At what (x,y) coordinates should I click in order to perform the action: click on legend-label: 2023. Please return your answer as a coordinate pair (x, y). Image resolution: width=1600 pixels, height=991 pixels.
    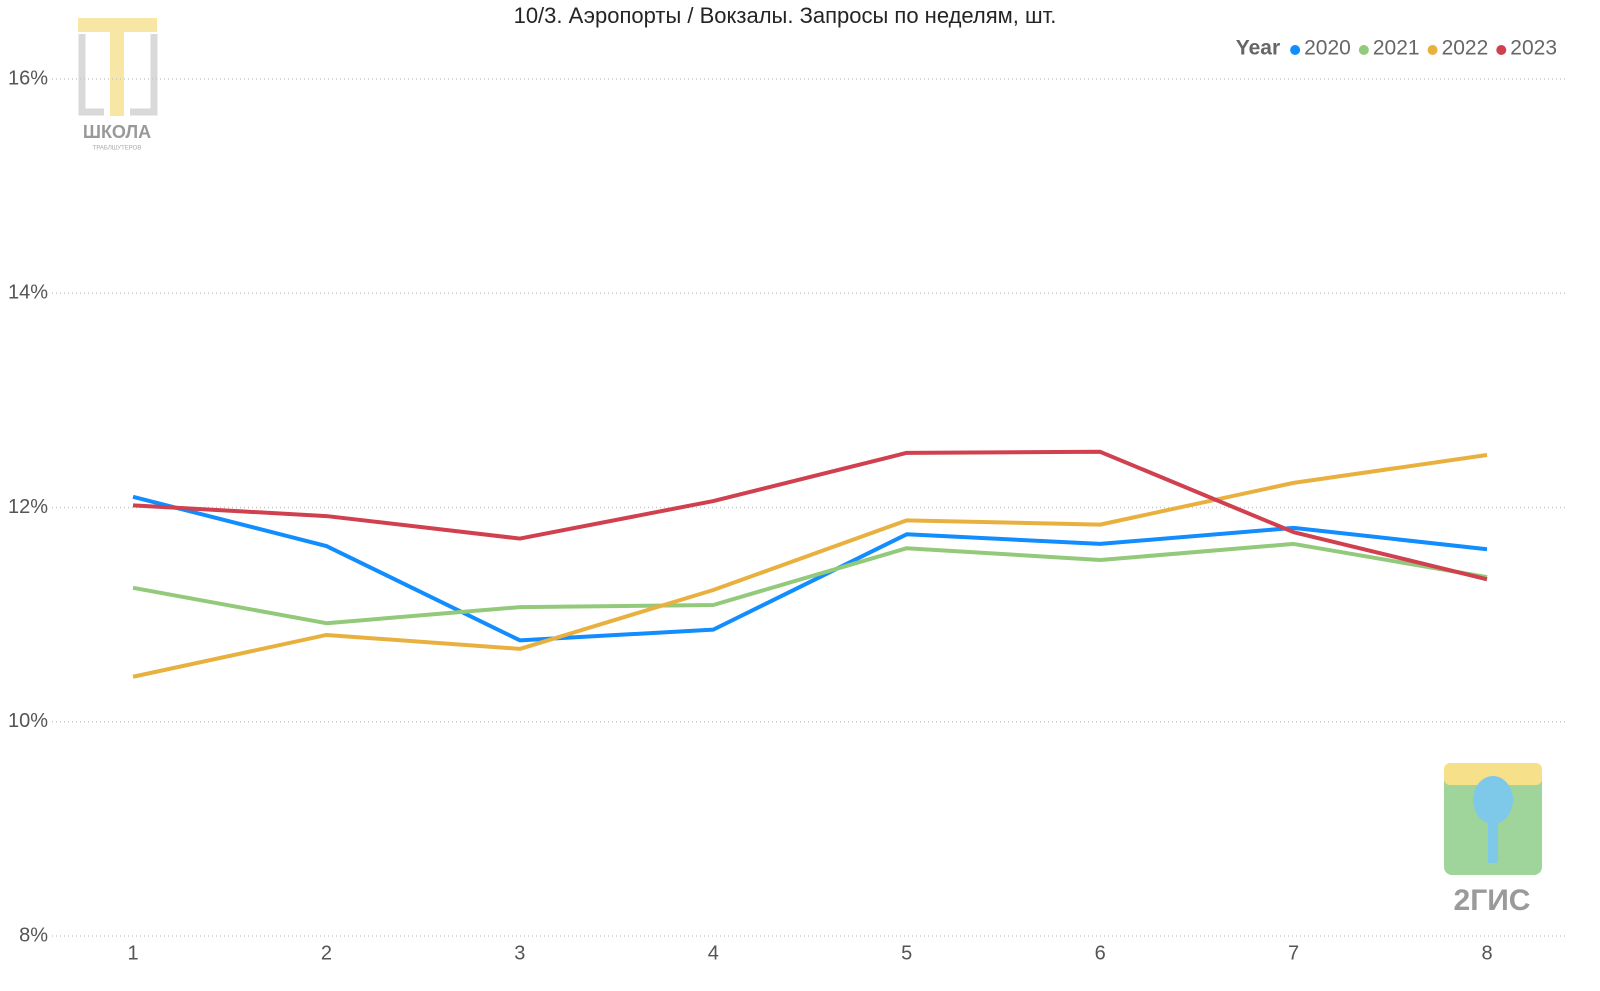
    Looking at the image, I should click on (1533, 48).